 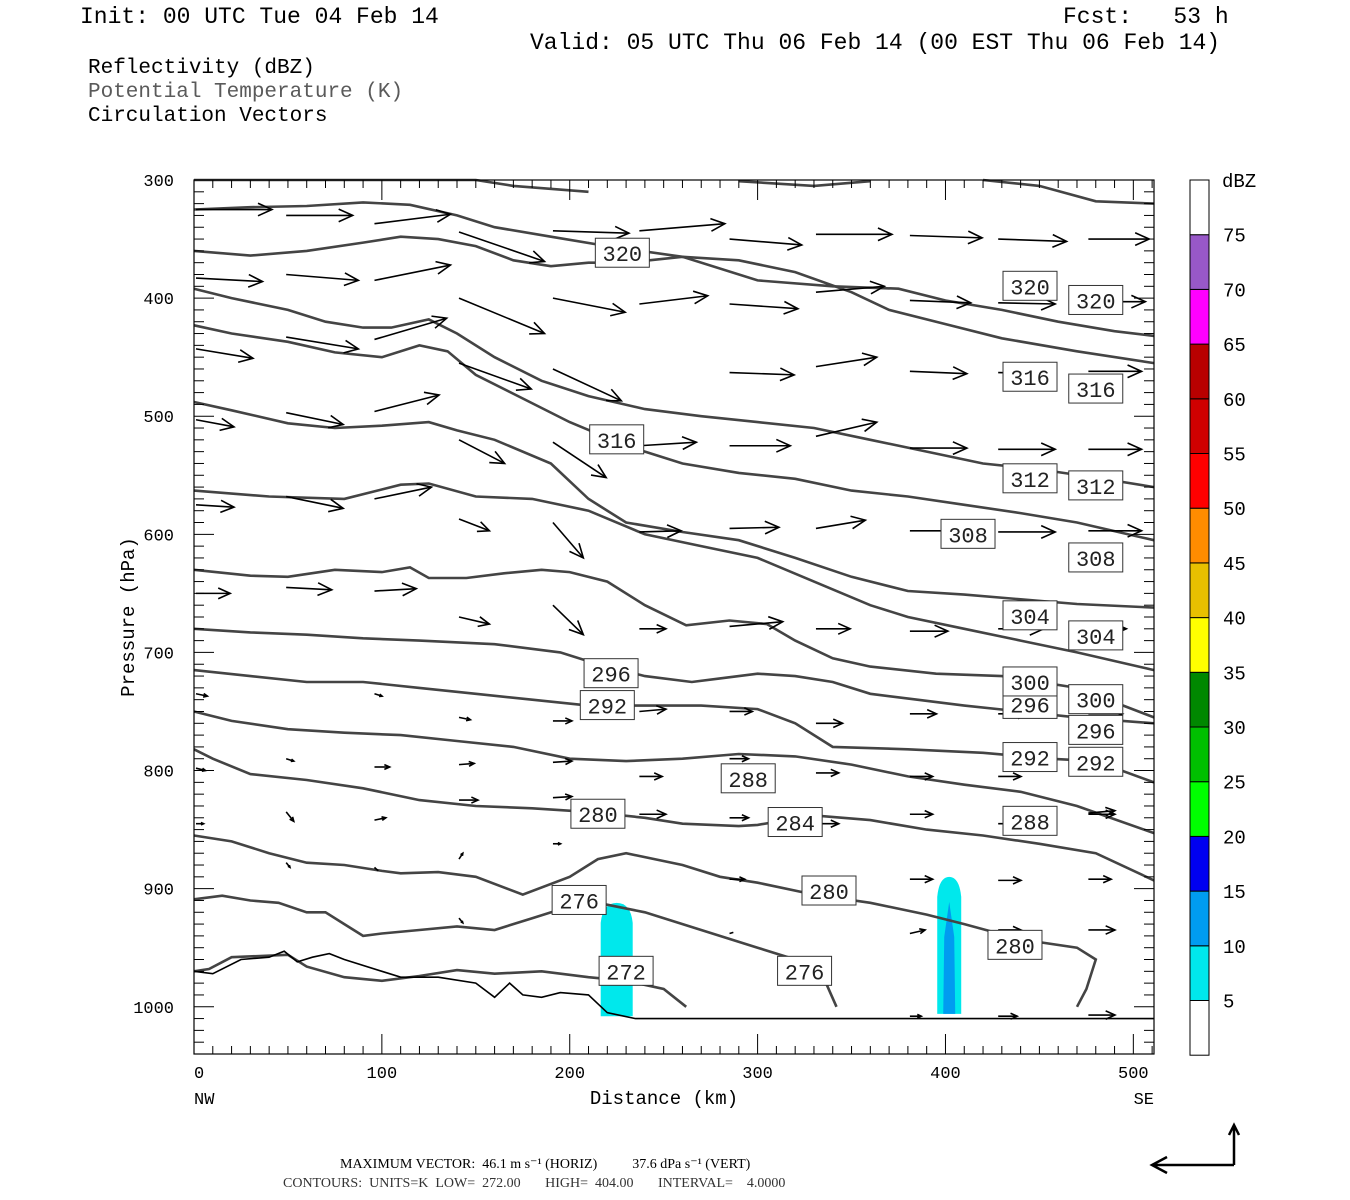 I want to click on contour-label-text: 272, so click(x=626, y=973).